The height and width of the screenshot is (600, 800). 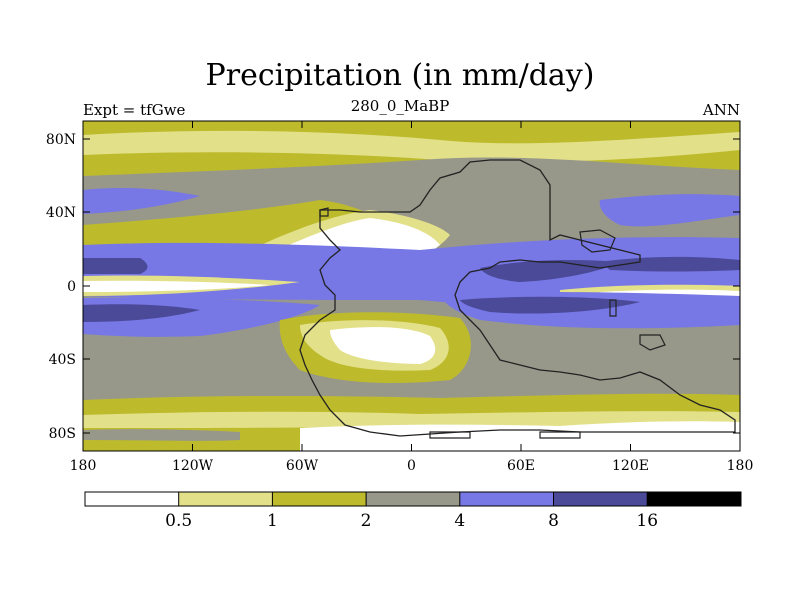 What do you see at coordinates (669, 210) in the screenshot?
I see `north-east-storm-track` at bounding box center [669, 210].